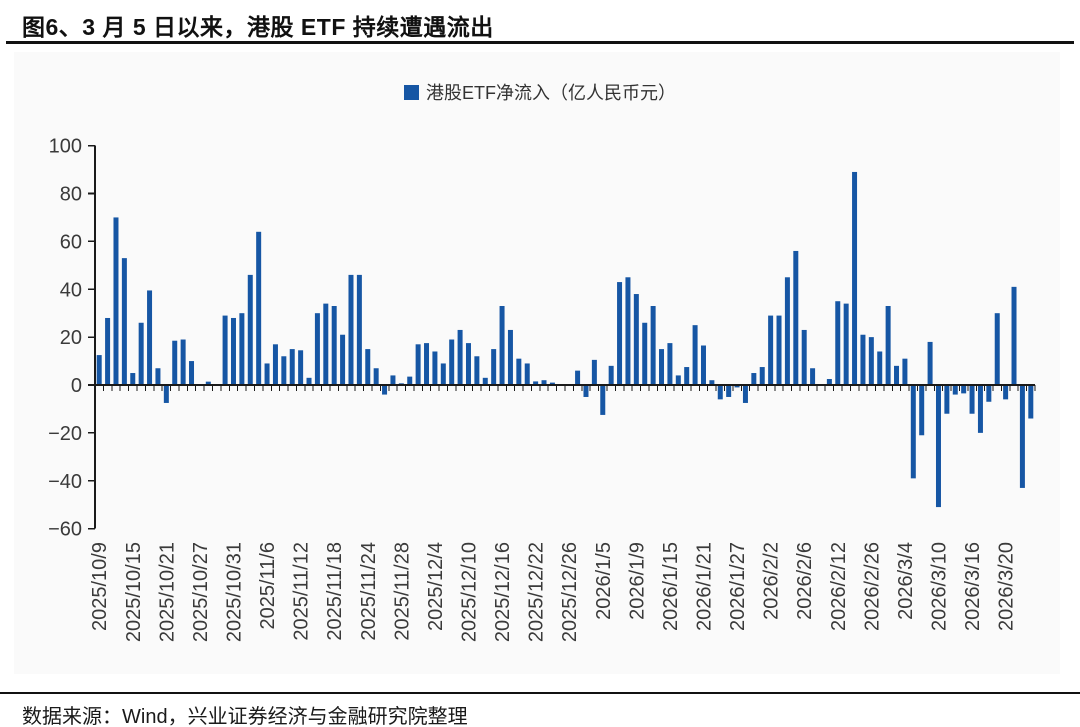 The height and width of the screenshot is (727, 1080). I want to click on y-tick-label: −20, so click(65, 434).